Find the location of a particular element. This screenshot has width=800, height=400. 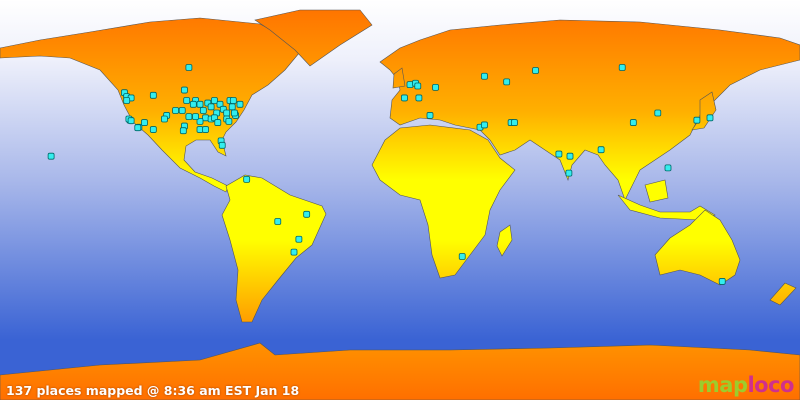

africa is located at coordinates (443, 201).